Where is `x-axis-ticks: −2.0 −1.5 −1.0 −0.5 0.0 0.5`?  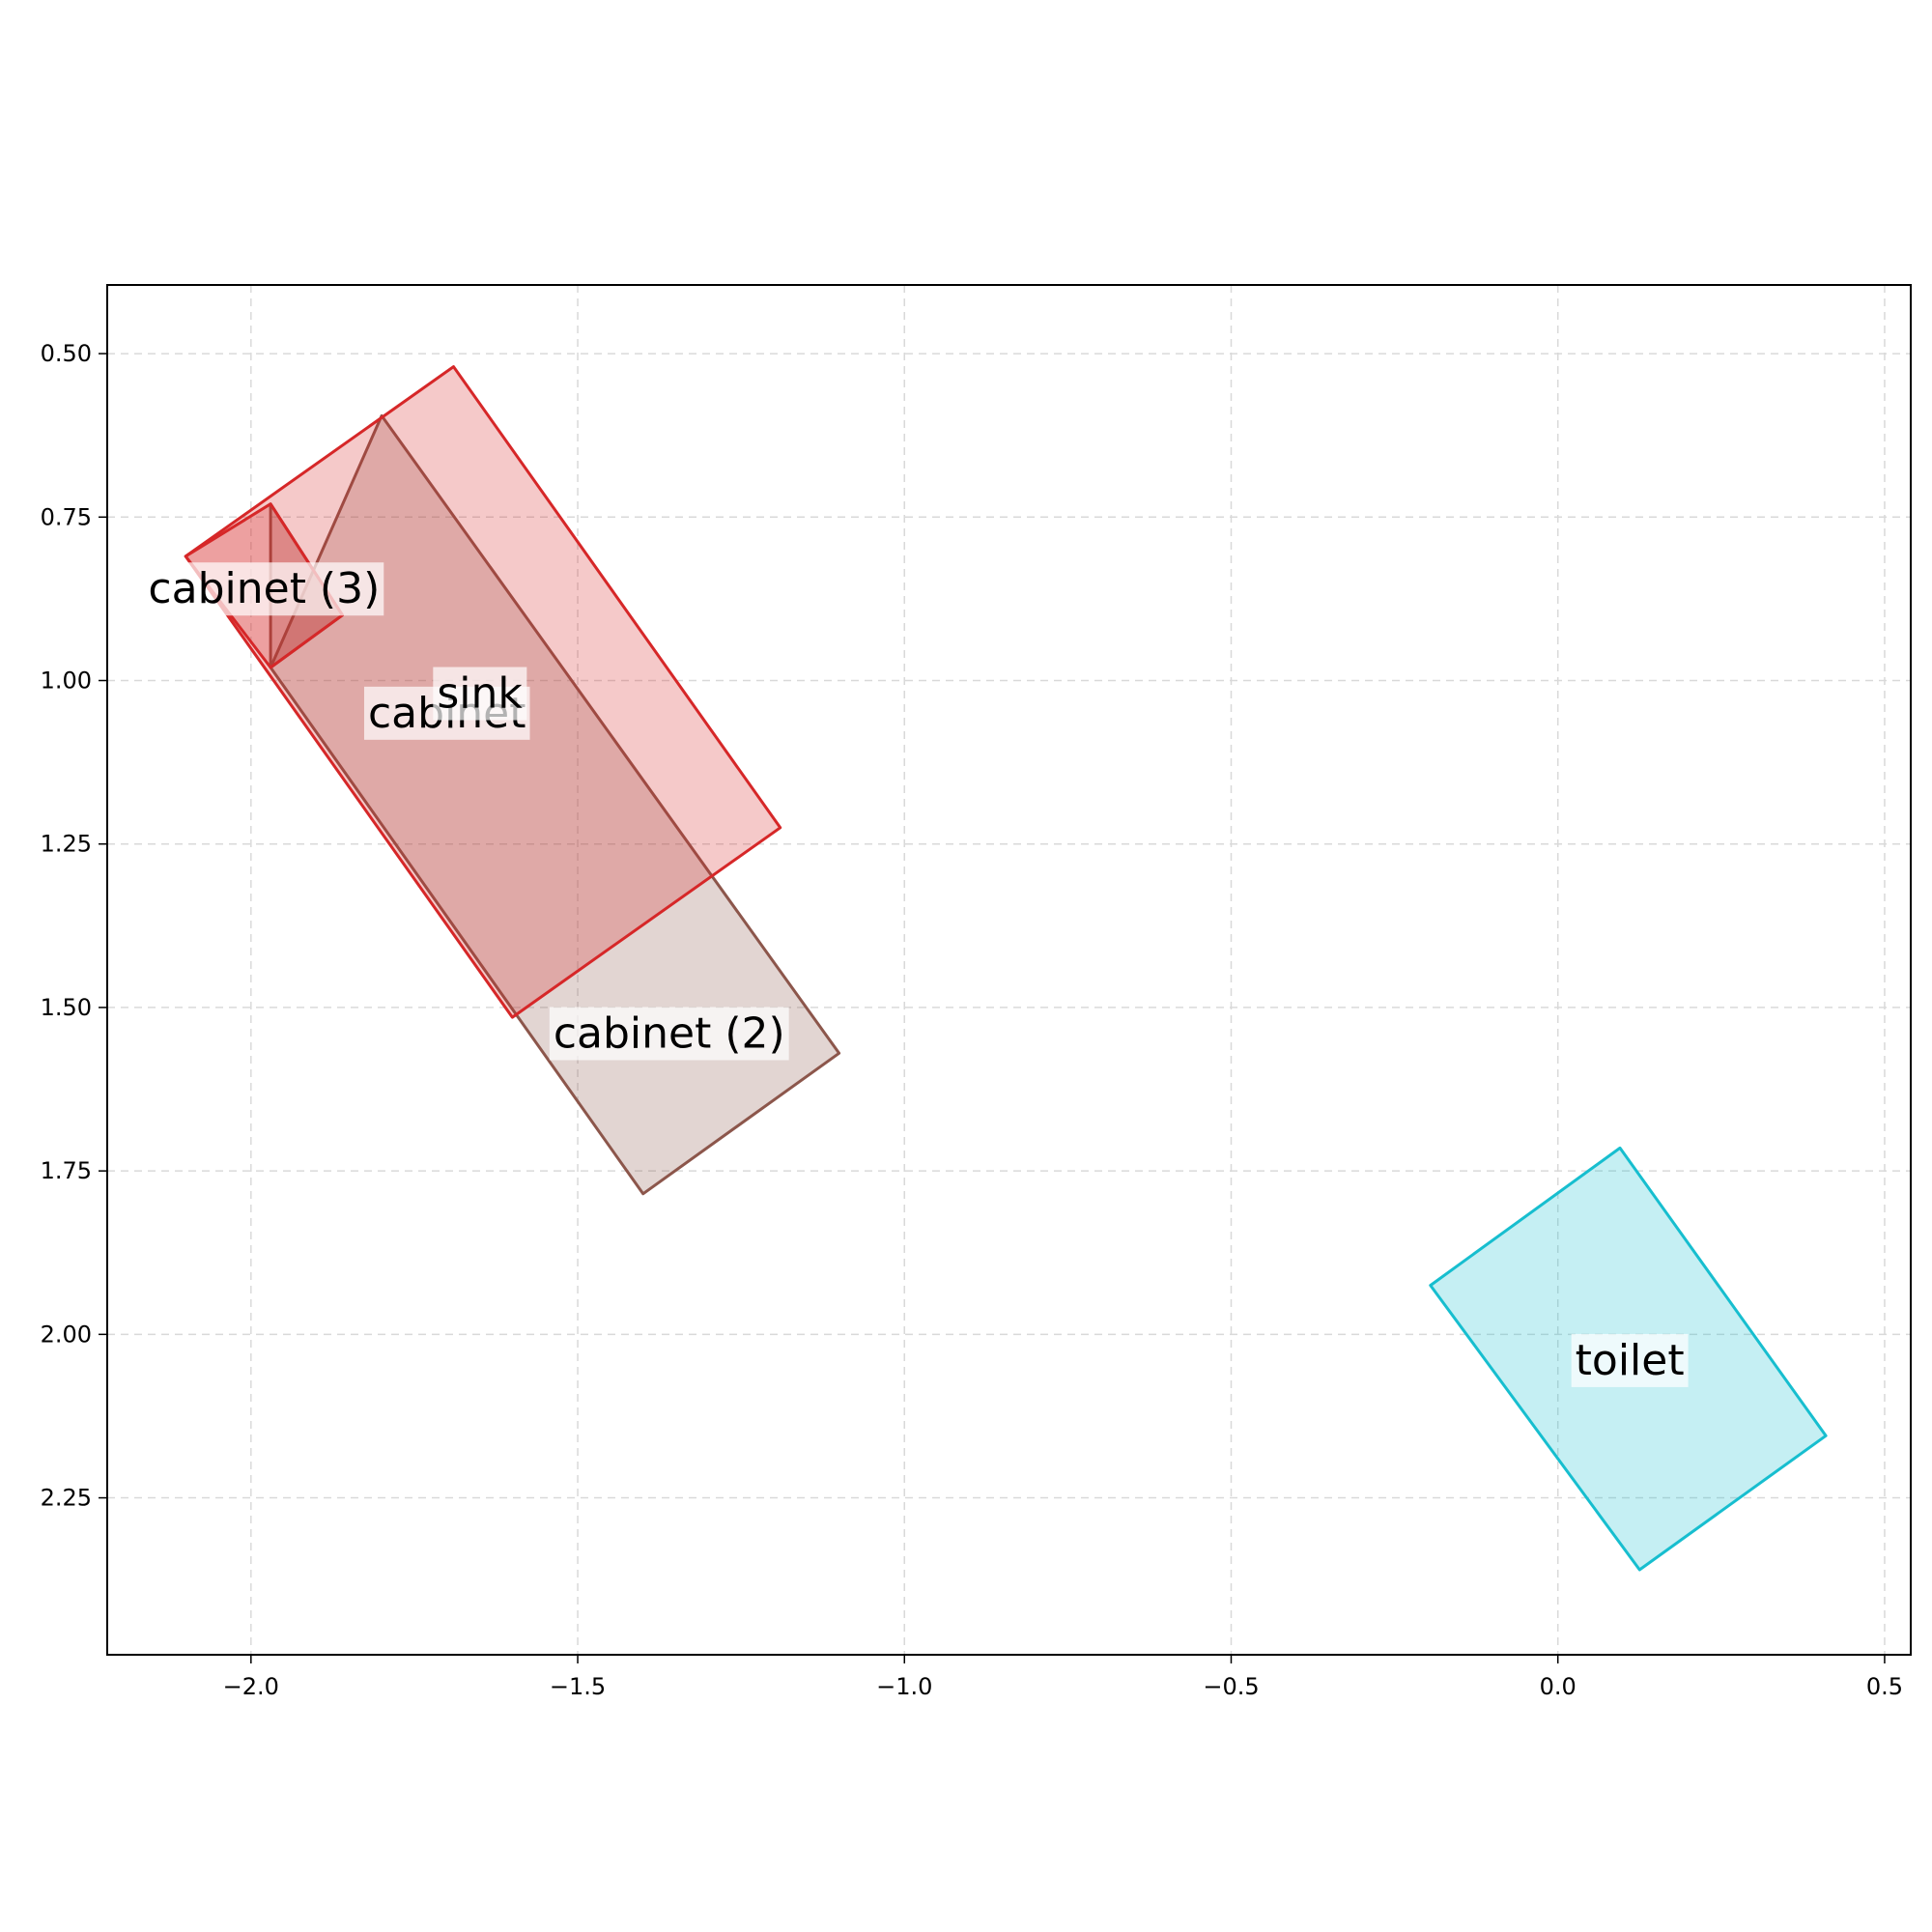
x-axis-ticks: −2.0 −1.5 −1.0 −0.5 0.0 0.5 is located at coordinates (1063, 1677).